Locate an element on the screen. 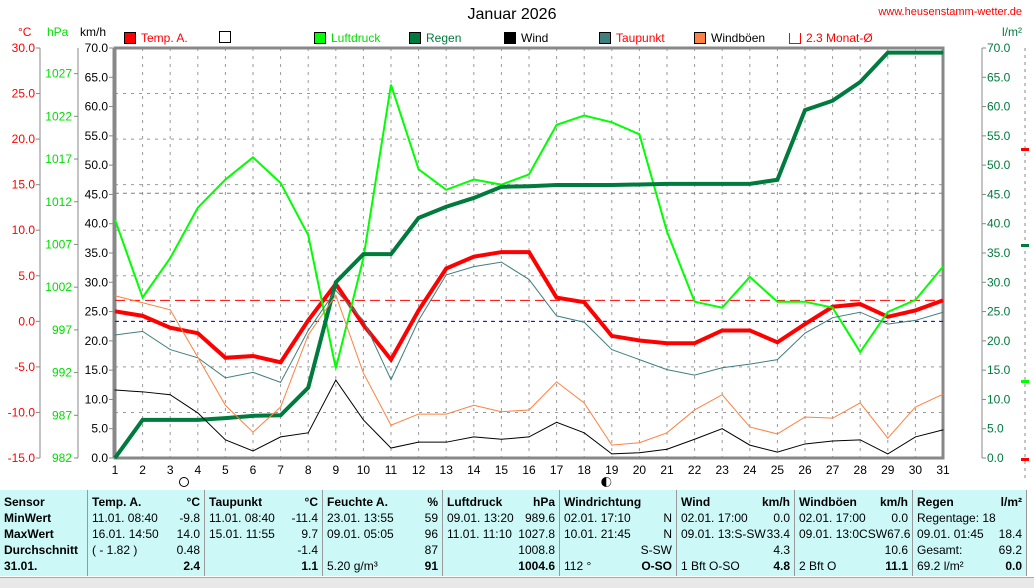  celsius-tick-label: 20.0 is located at coordinates (24, 139).